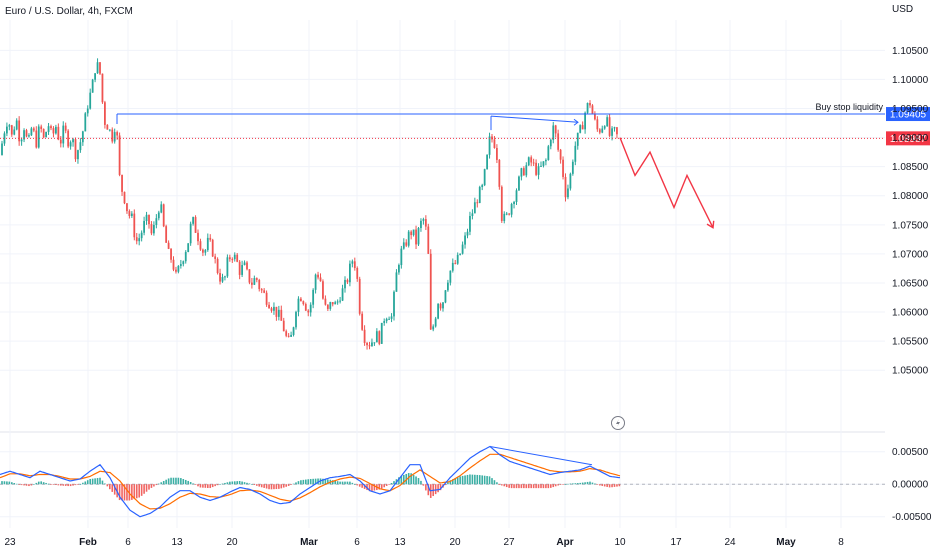 Image resolution: width=932 pixels, height=555 pixels. I want to click on projection-arrowhead, so click(710, 224).